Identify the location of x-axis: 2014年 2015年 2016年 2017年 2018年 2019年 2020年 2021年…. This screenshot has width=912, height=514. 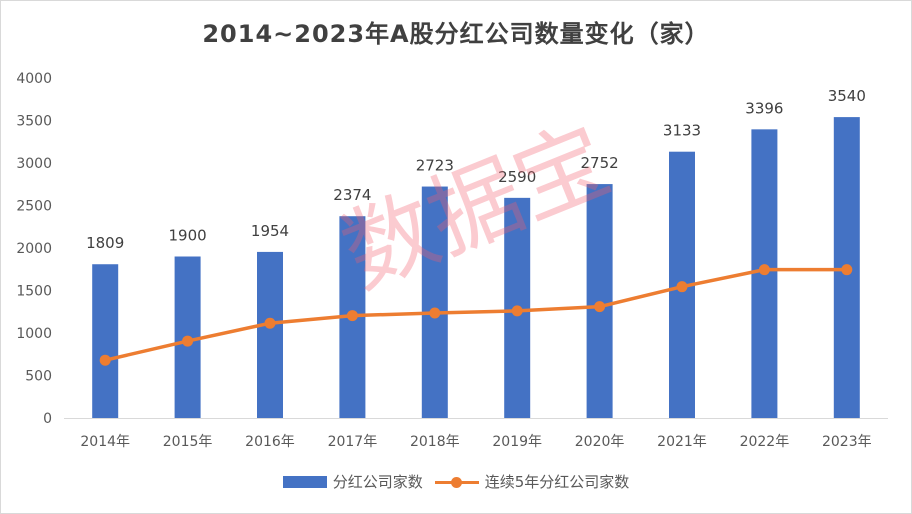
(476, 434).